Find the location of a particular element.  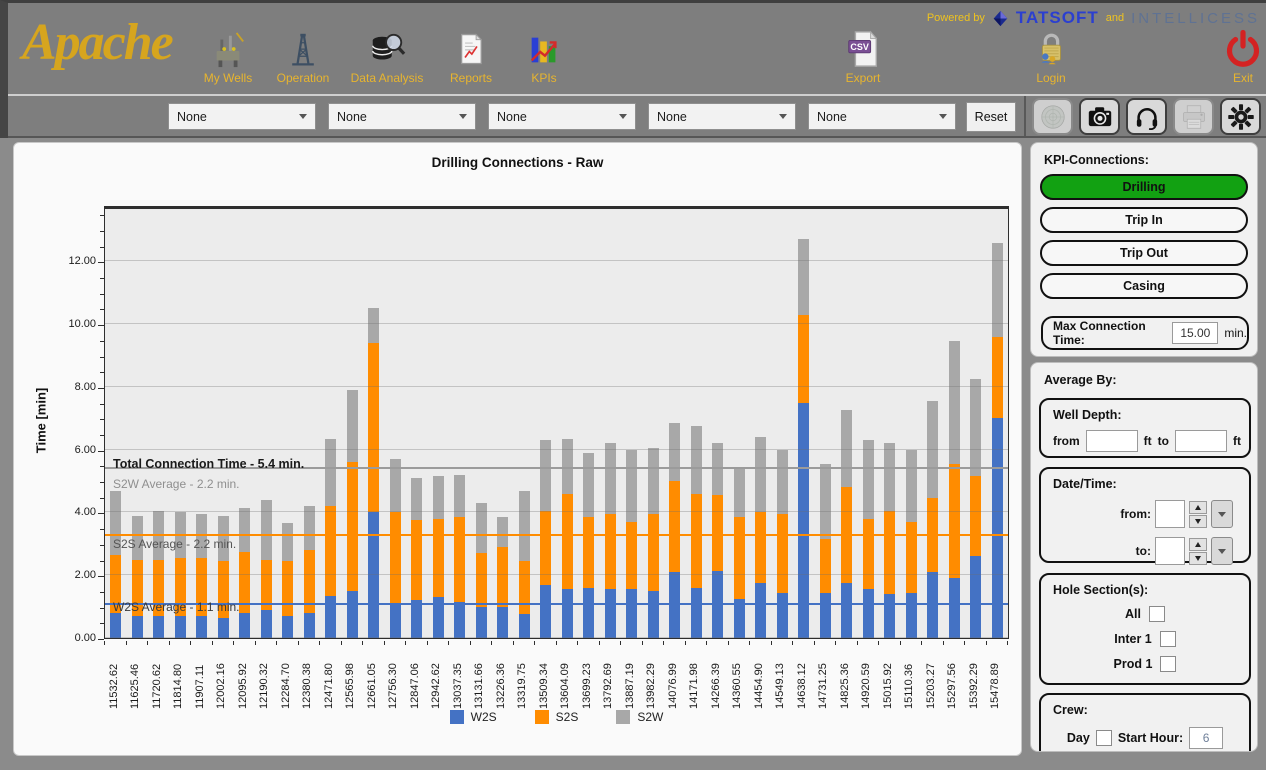

well-depth-from-input is located at coordinates (1111, 441).